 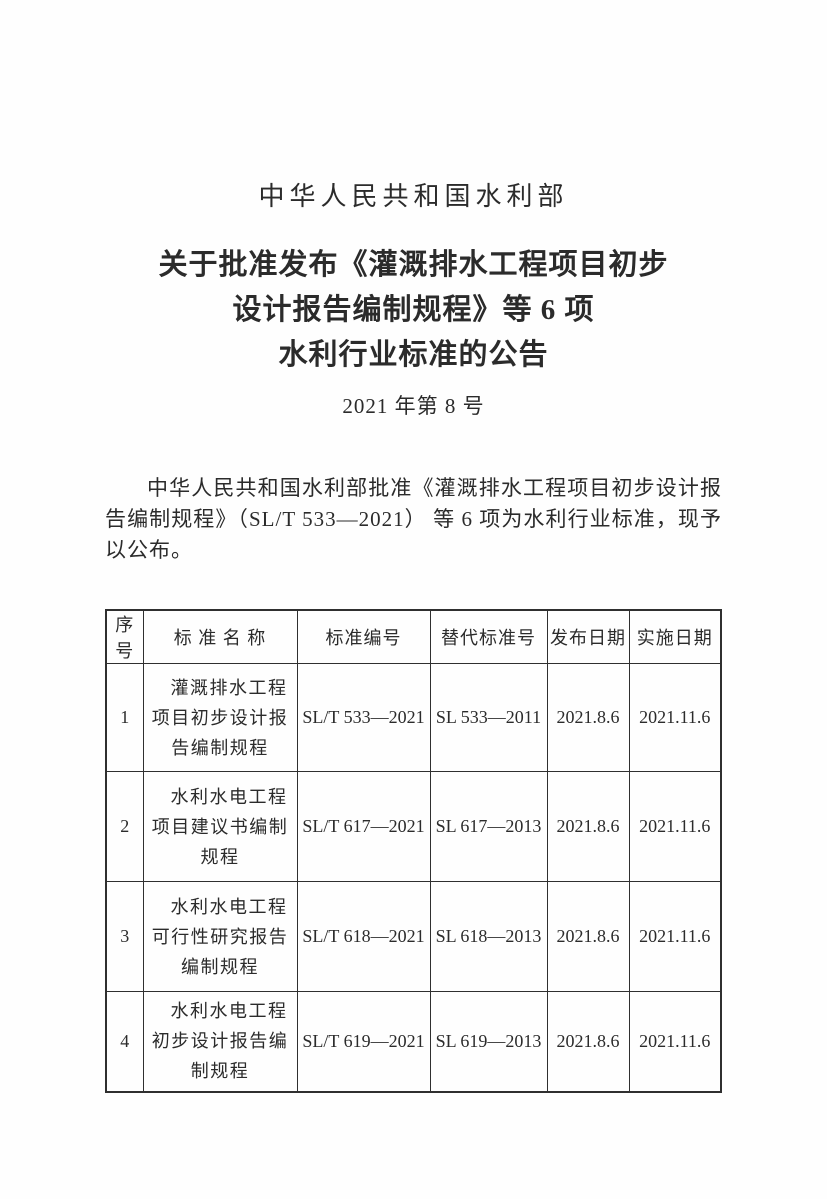 What do you see at coordinates (124, 936) in the screenshot?
I see `cell-seq: 3` at bounding box center [124, 936].